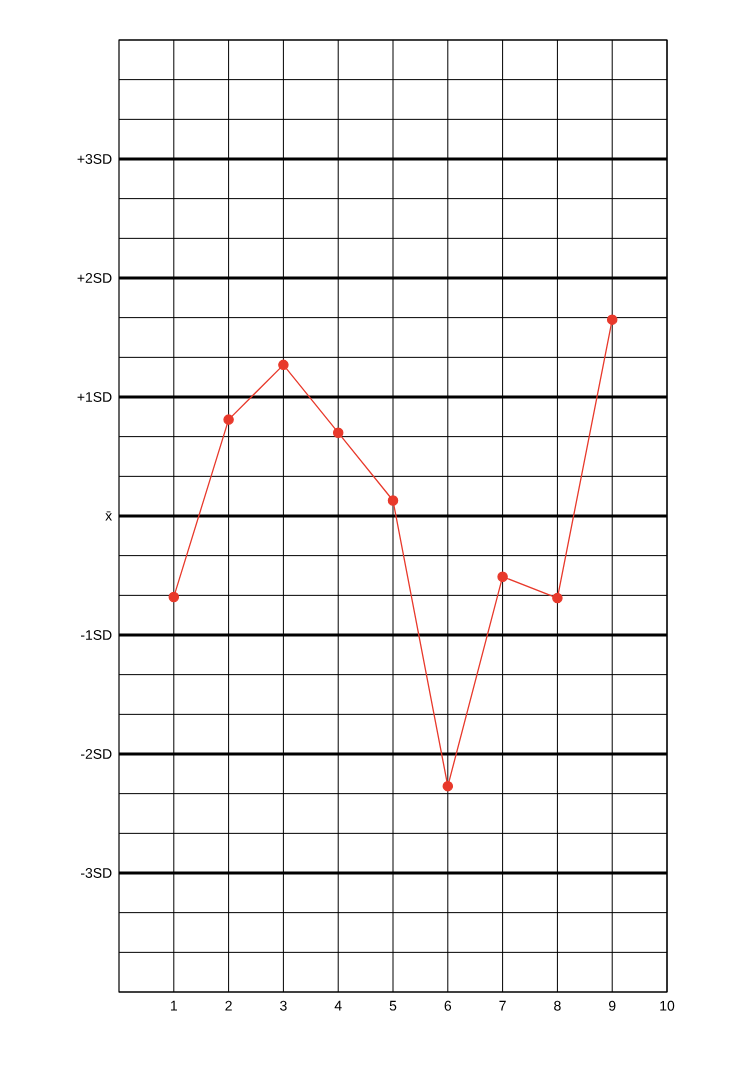 This screenshot has height=1066, width=736. I want to click on y-tick-label: -3SD, so click(96, 873).